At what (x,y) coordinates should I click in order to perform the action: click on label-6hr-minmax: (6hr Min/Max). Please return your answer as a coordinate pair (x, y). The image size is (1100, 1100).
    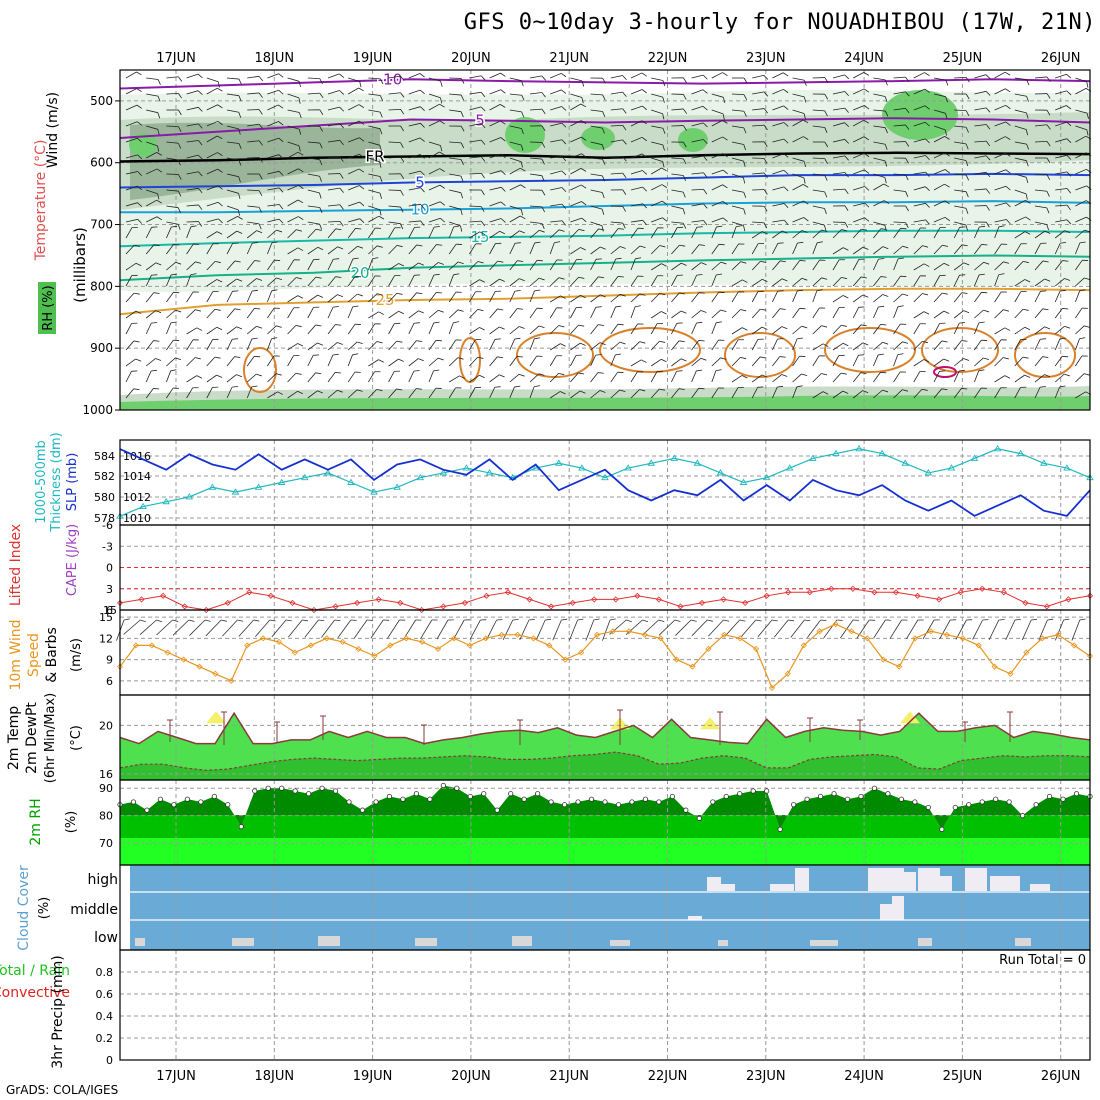
    Looking at the image, I should click on (50, 738).